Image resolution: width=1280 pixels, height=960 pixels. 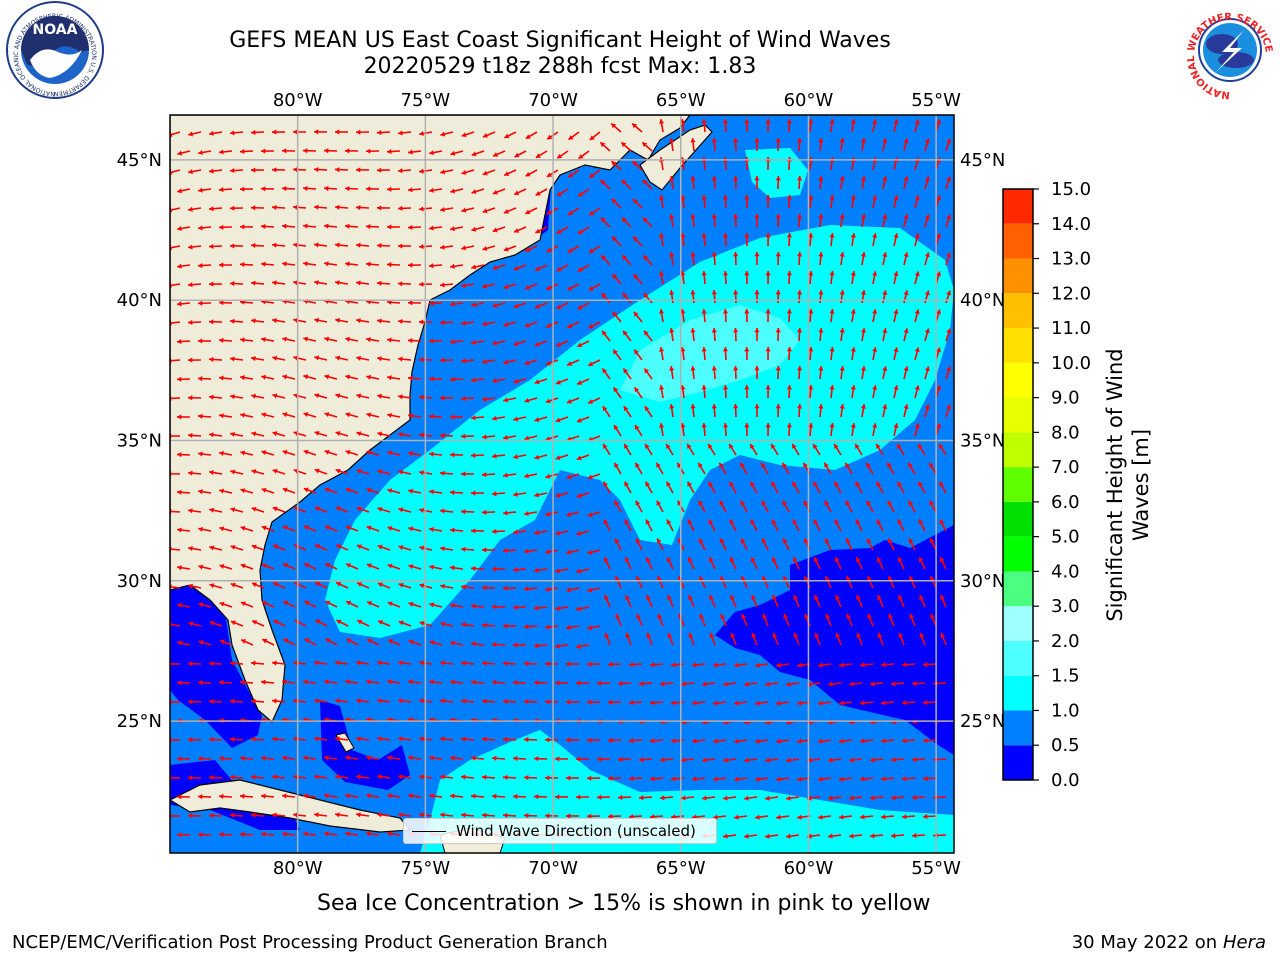 I want to click on lon-label-bottom: 65°W, so click(x=681, y=868).